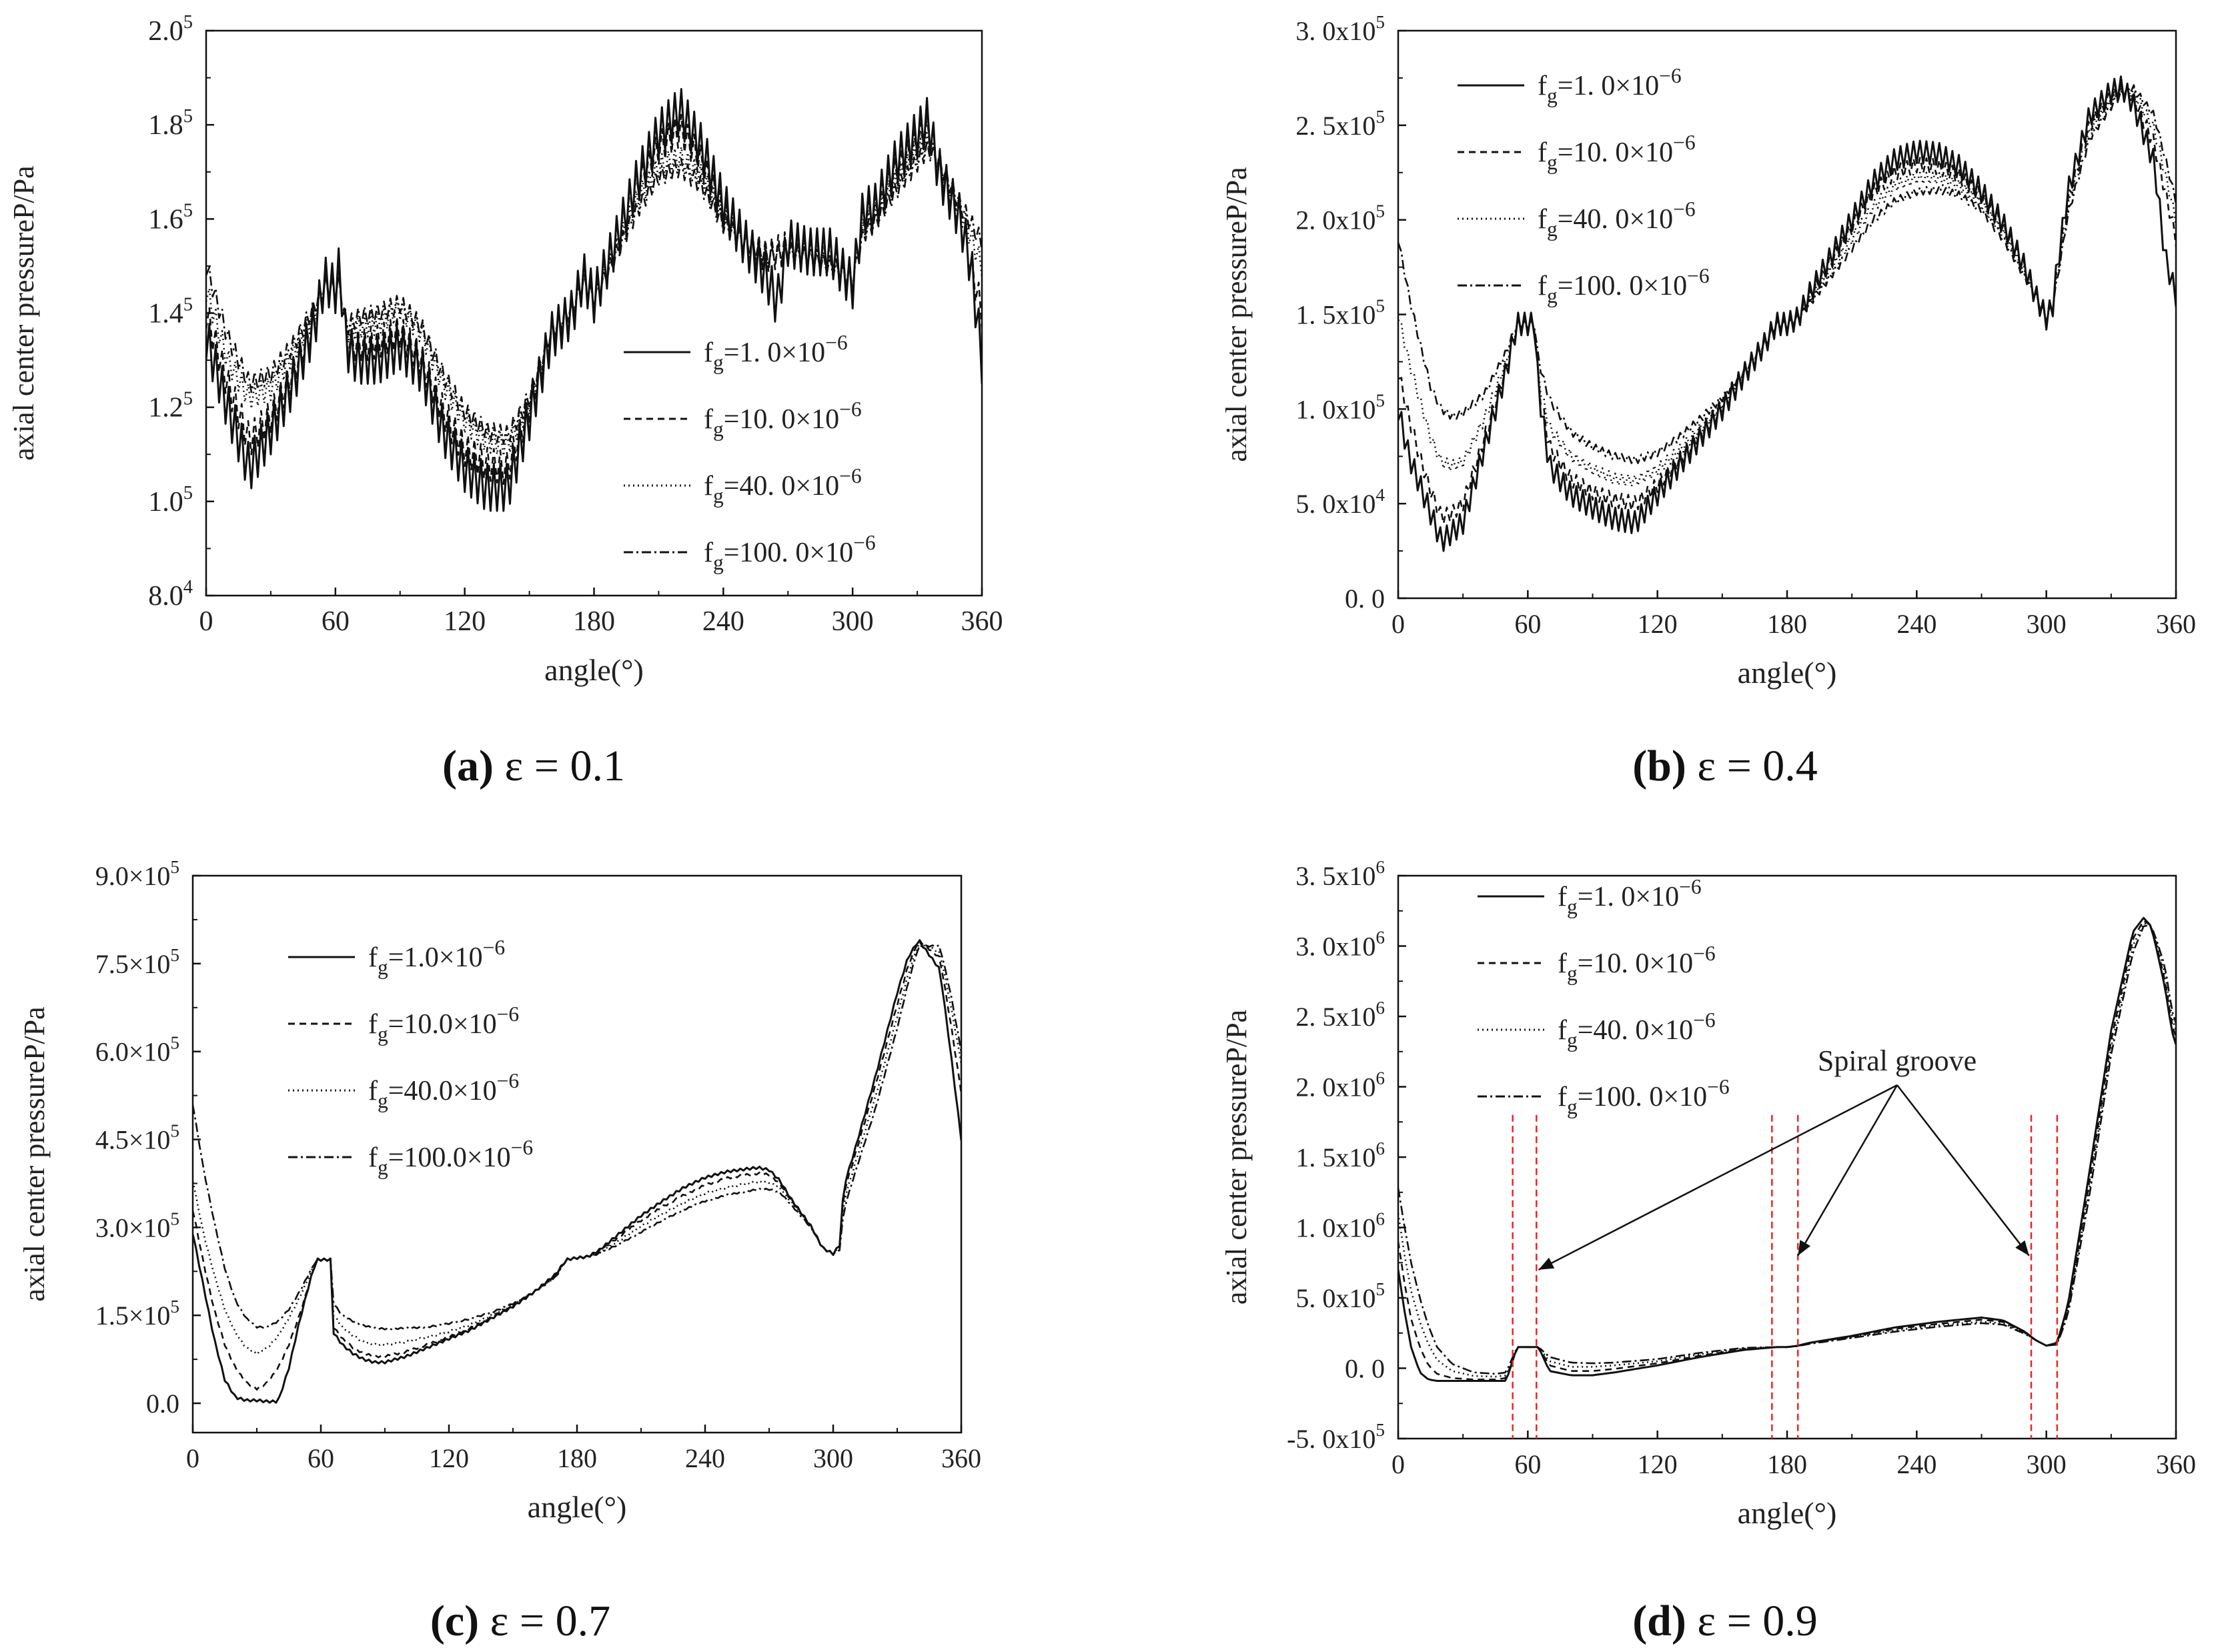 The image size is (2216, 1652). I want to click on y-tick-label: 9.0×10⁵, so click(137, 874).